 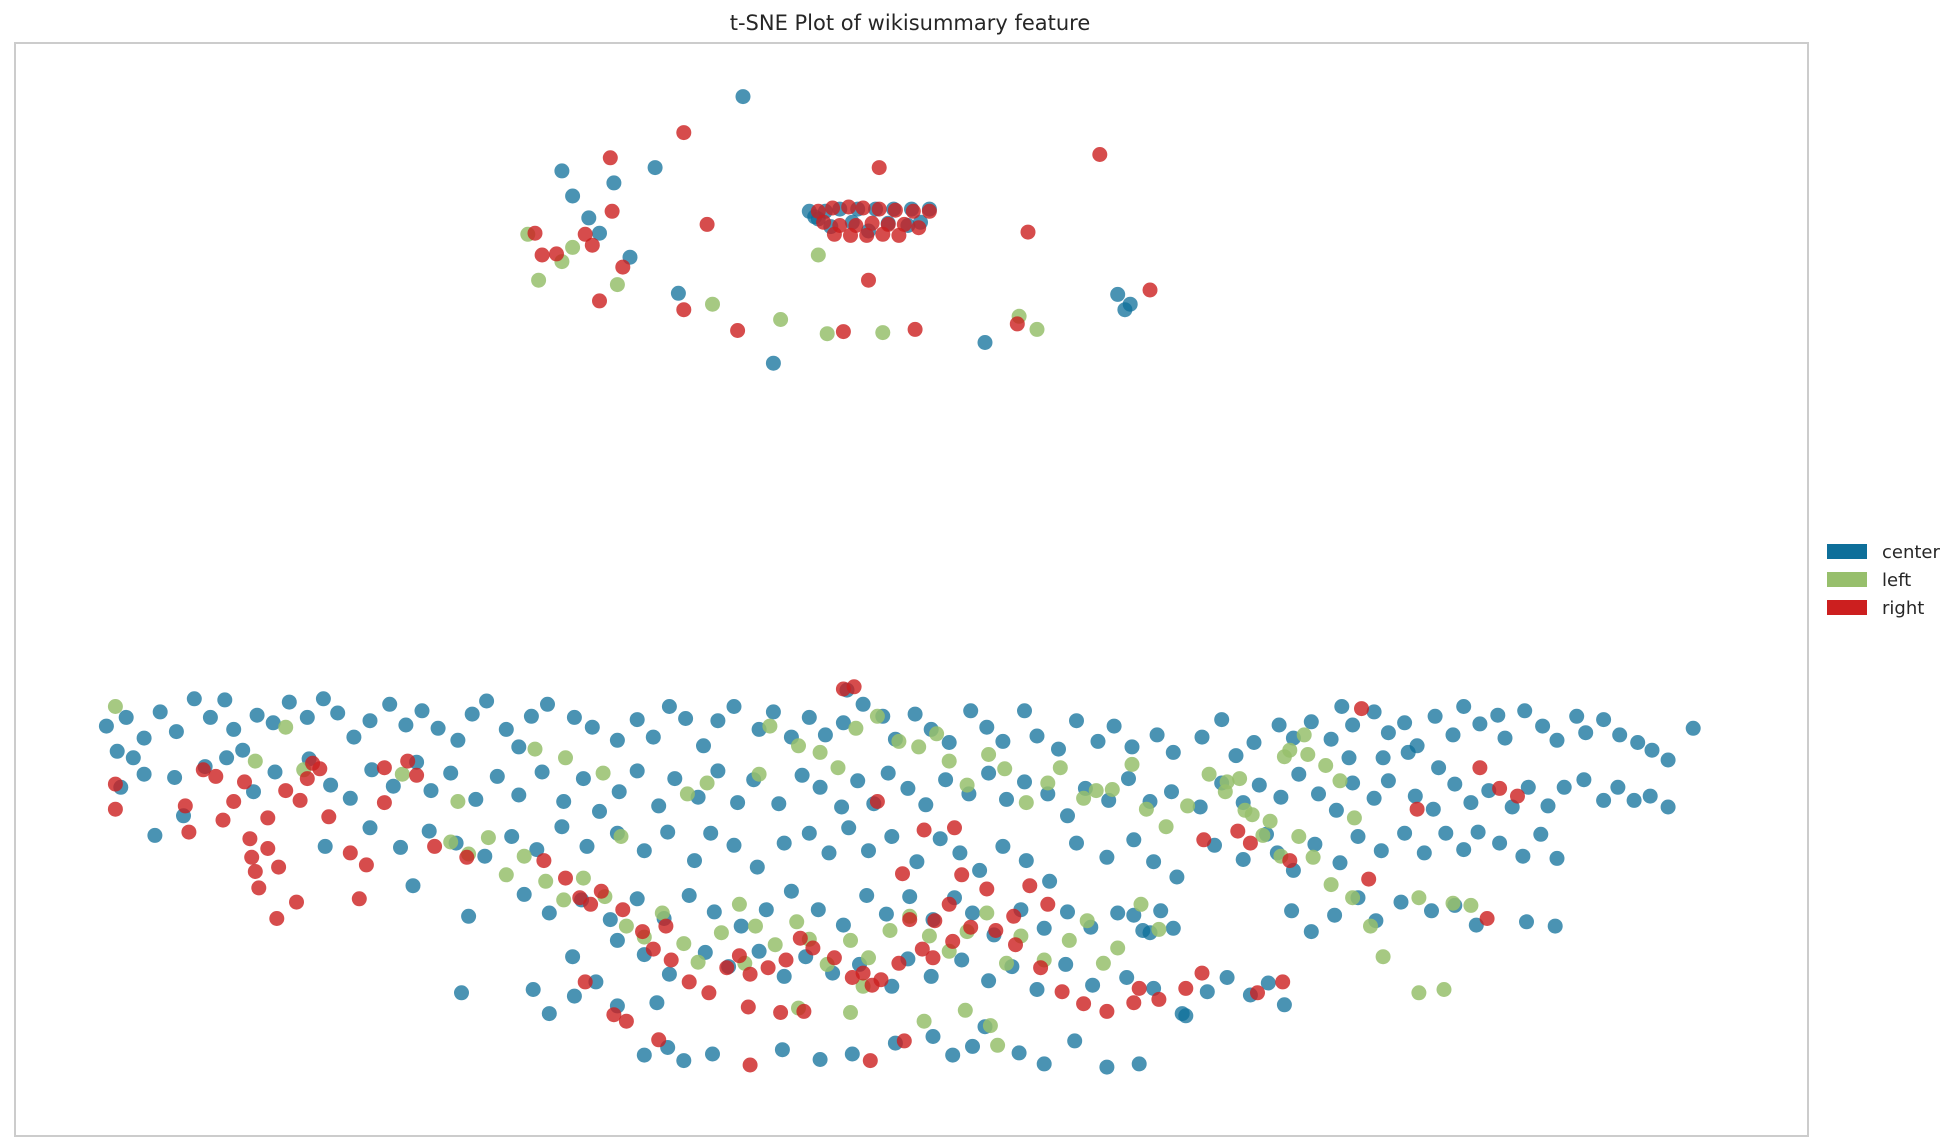 I want to click on legend-item-right: right, so click(x=1875, y=608).